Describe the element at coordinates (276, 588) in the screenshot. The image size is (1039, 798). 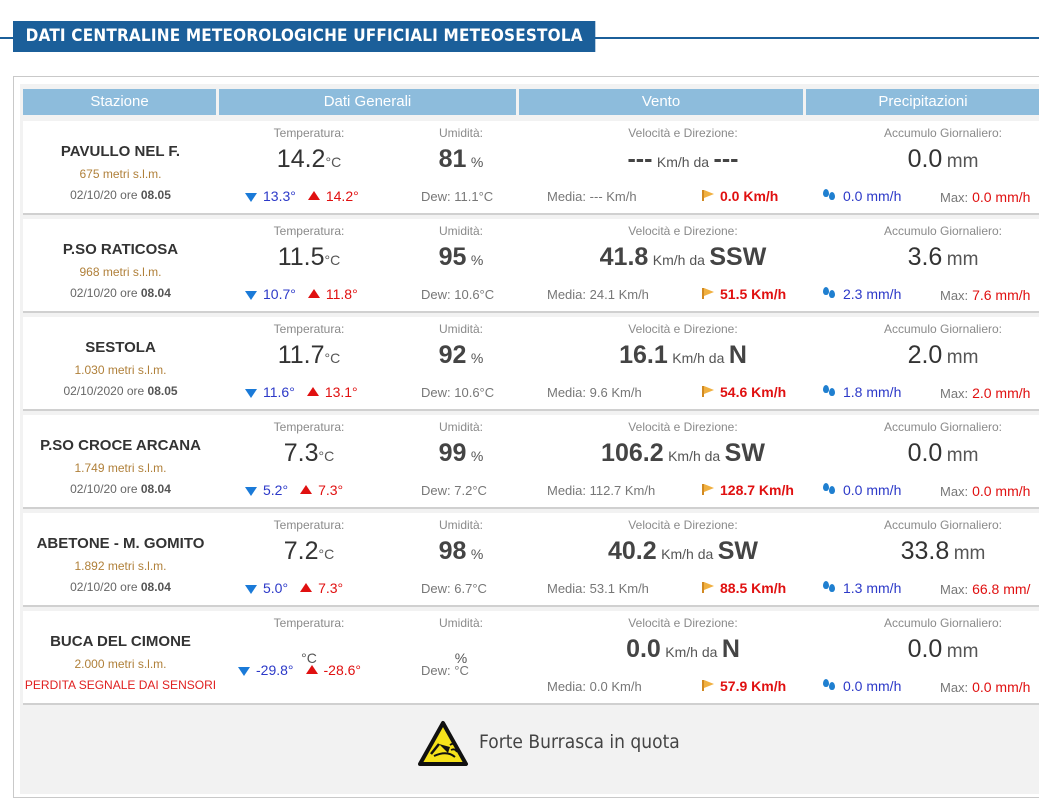
I see `temperature-min: 5.0°` at that location.